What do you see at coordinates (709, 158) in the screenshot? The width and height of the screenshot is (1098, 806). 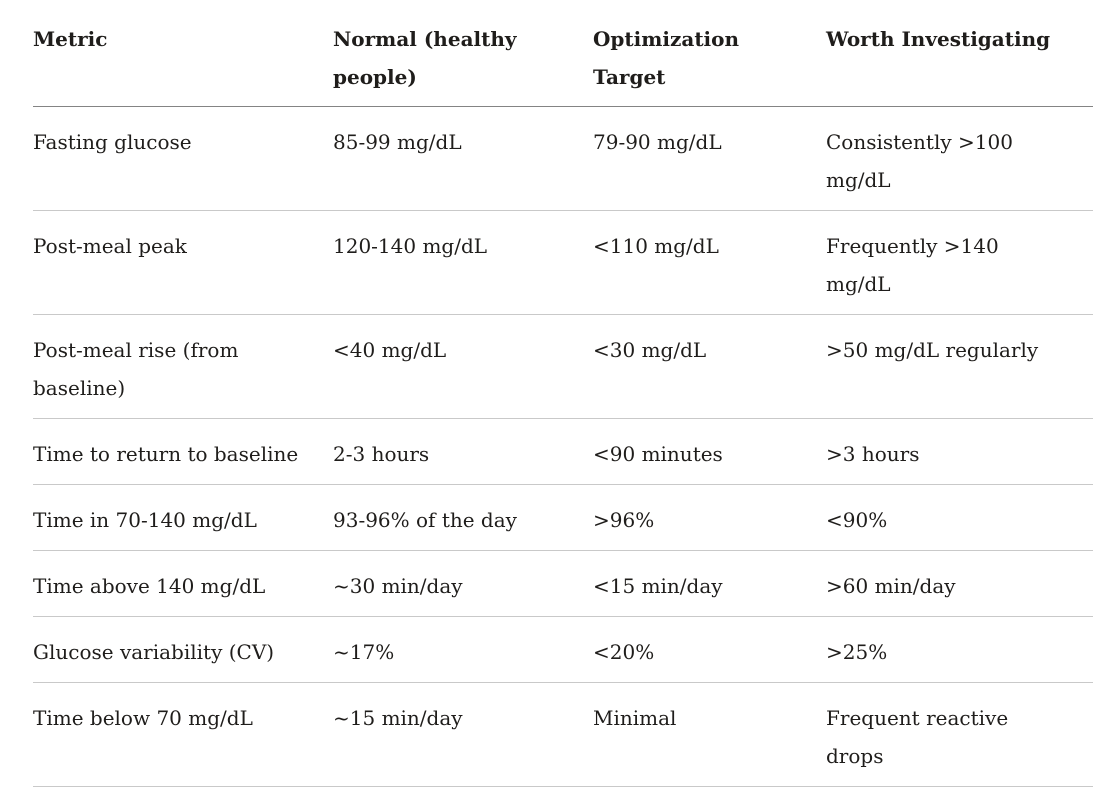 I see `cell-optimization-target: 79-90 mg/dL` at bounding box center [709, 158].